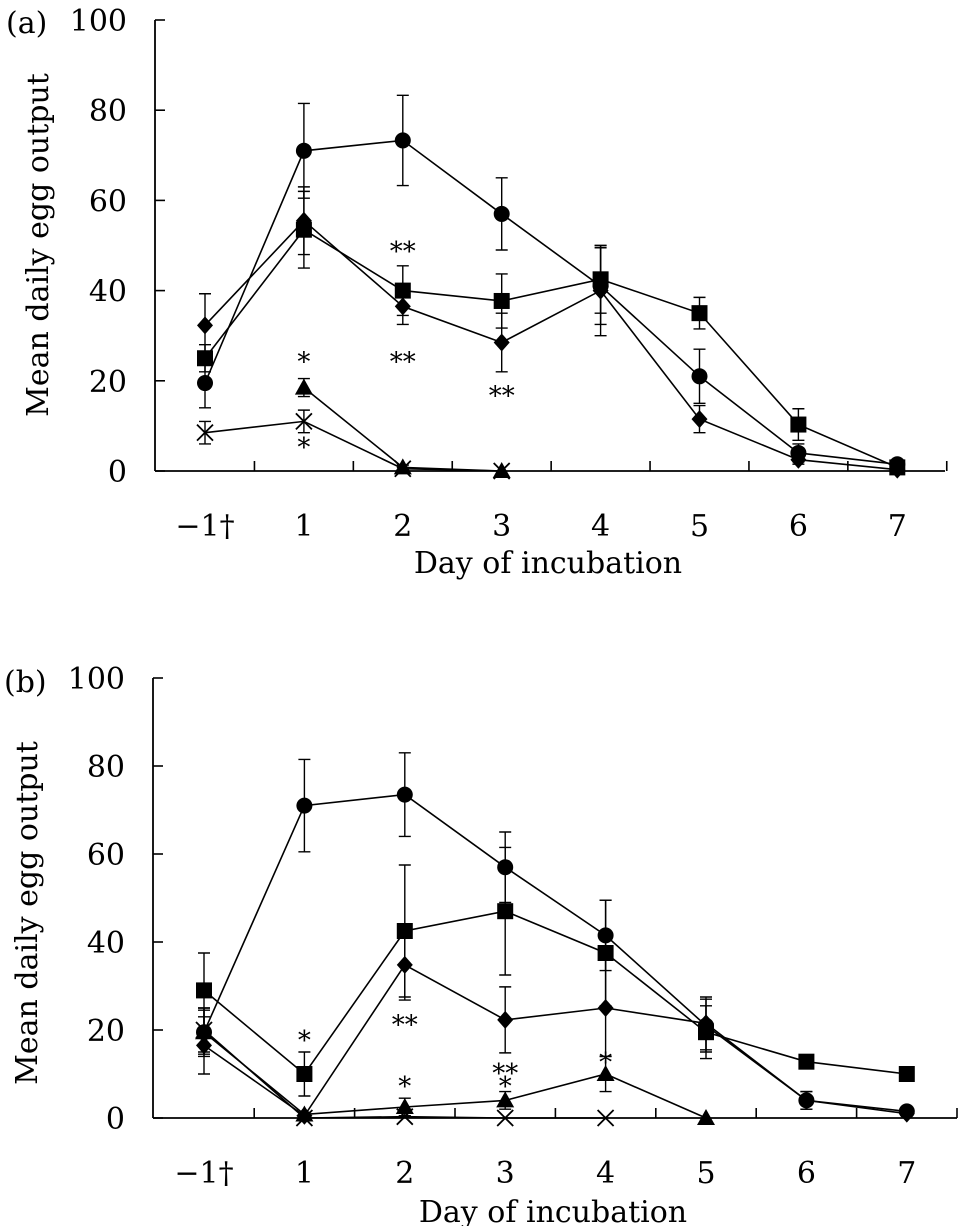 Image resolution: width=959 pixels, height=1226 pixels. I want to click on y-tick-label: 0, so click(117, 472).